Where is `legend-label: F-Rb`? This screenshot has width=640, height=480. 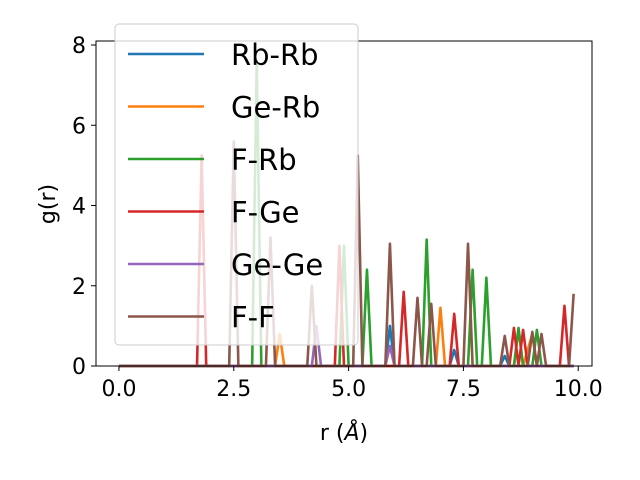 legend-label: F-Rb is located at coordinates (264, 160).